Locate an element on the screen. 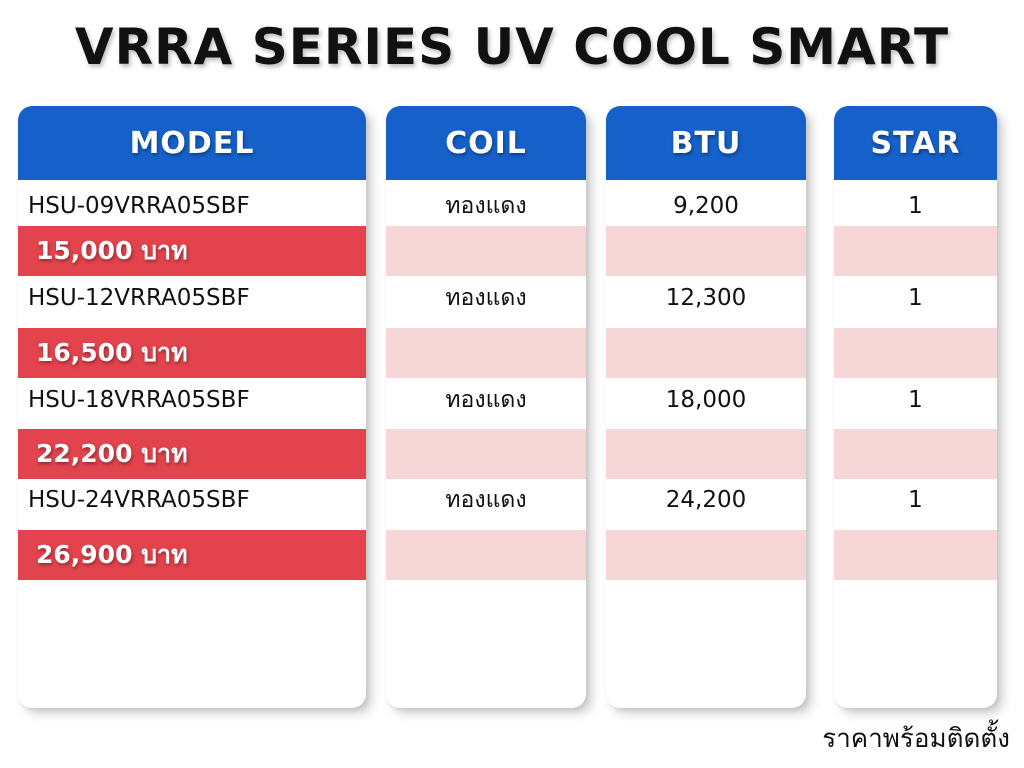  model-cell: HSU-09VRRA05SBF is located at coordinates (139, 206).